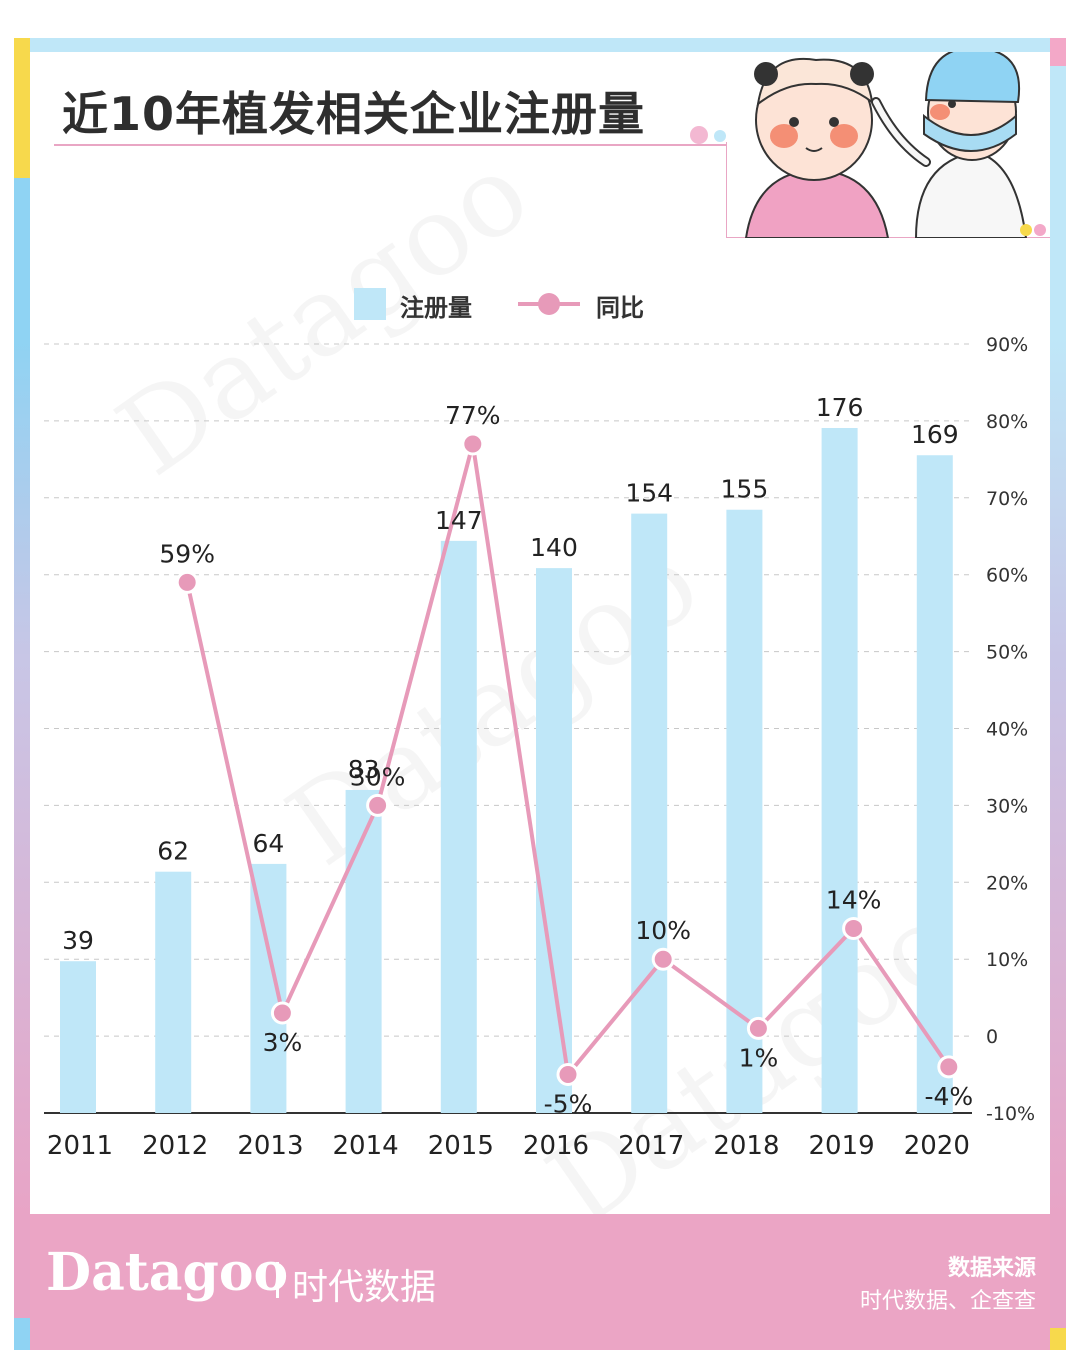  What do you see at coordinates (620, 308) in the screenshot?
I see `legend-line-label: 同比` at bounding box center [620, 308].